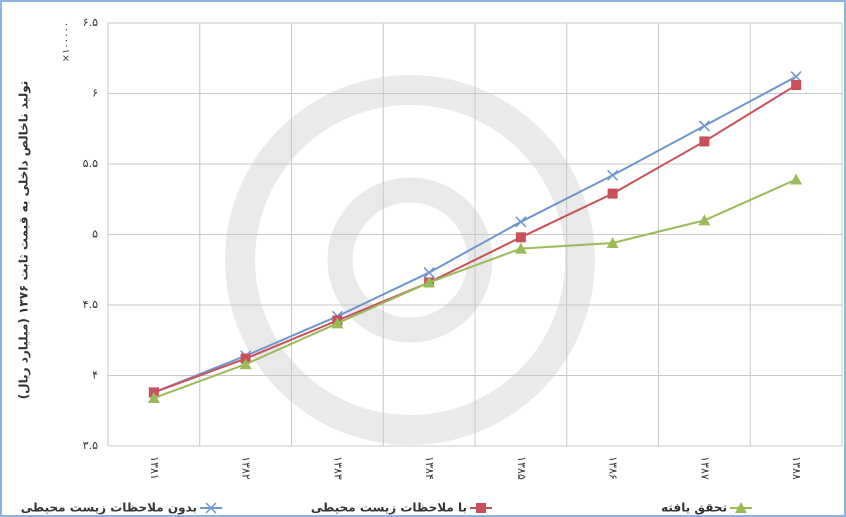  I want to click on y-multiplier: ×۱۰۰۰۰۰, so click(66, 42).